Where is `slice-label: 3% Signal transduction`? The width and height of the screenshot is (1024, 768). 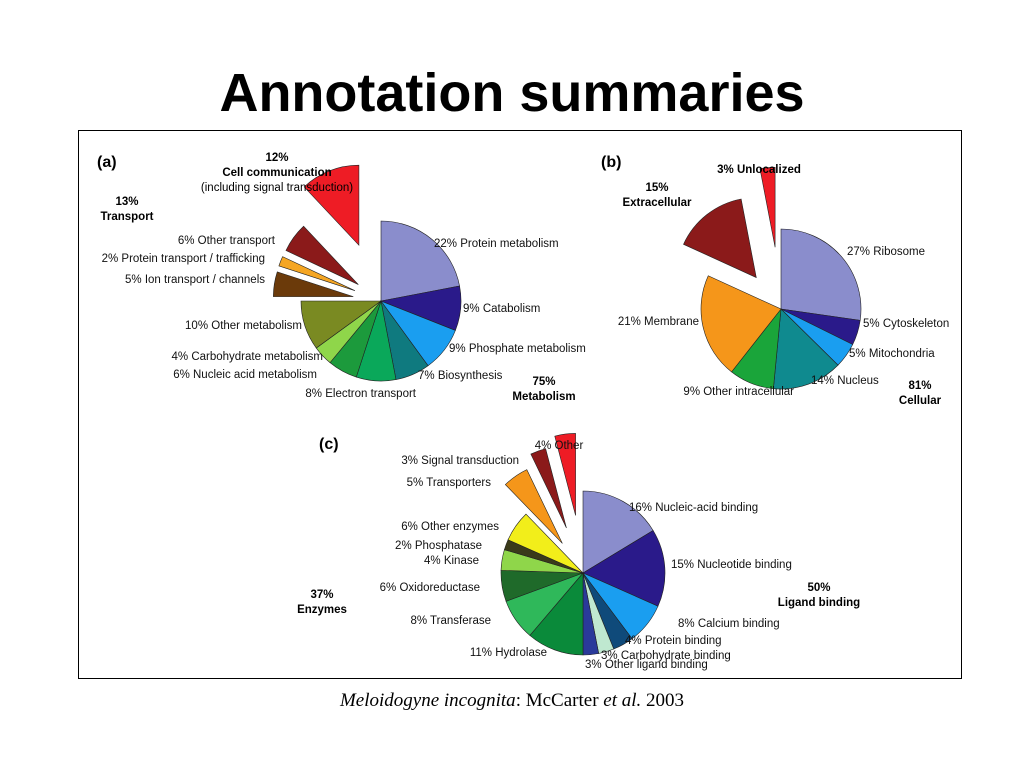 slice-label: 3% Signal transduction is located at coordinates (460, 461).